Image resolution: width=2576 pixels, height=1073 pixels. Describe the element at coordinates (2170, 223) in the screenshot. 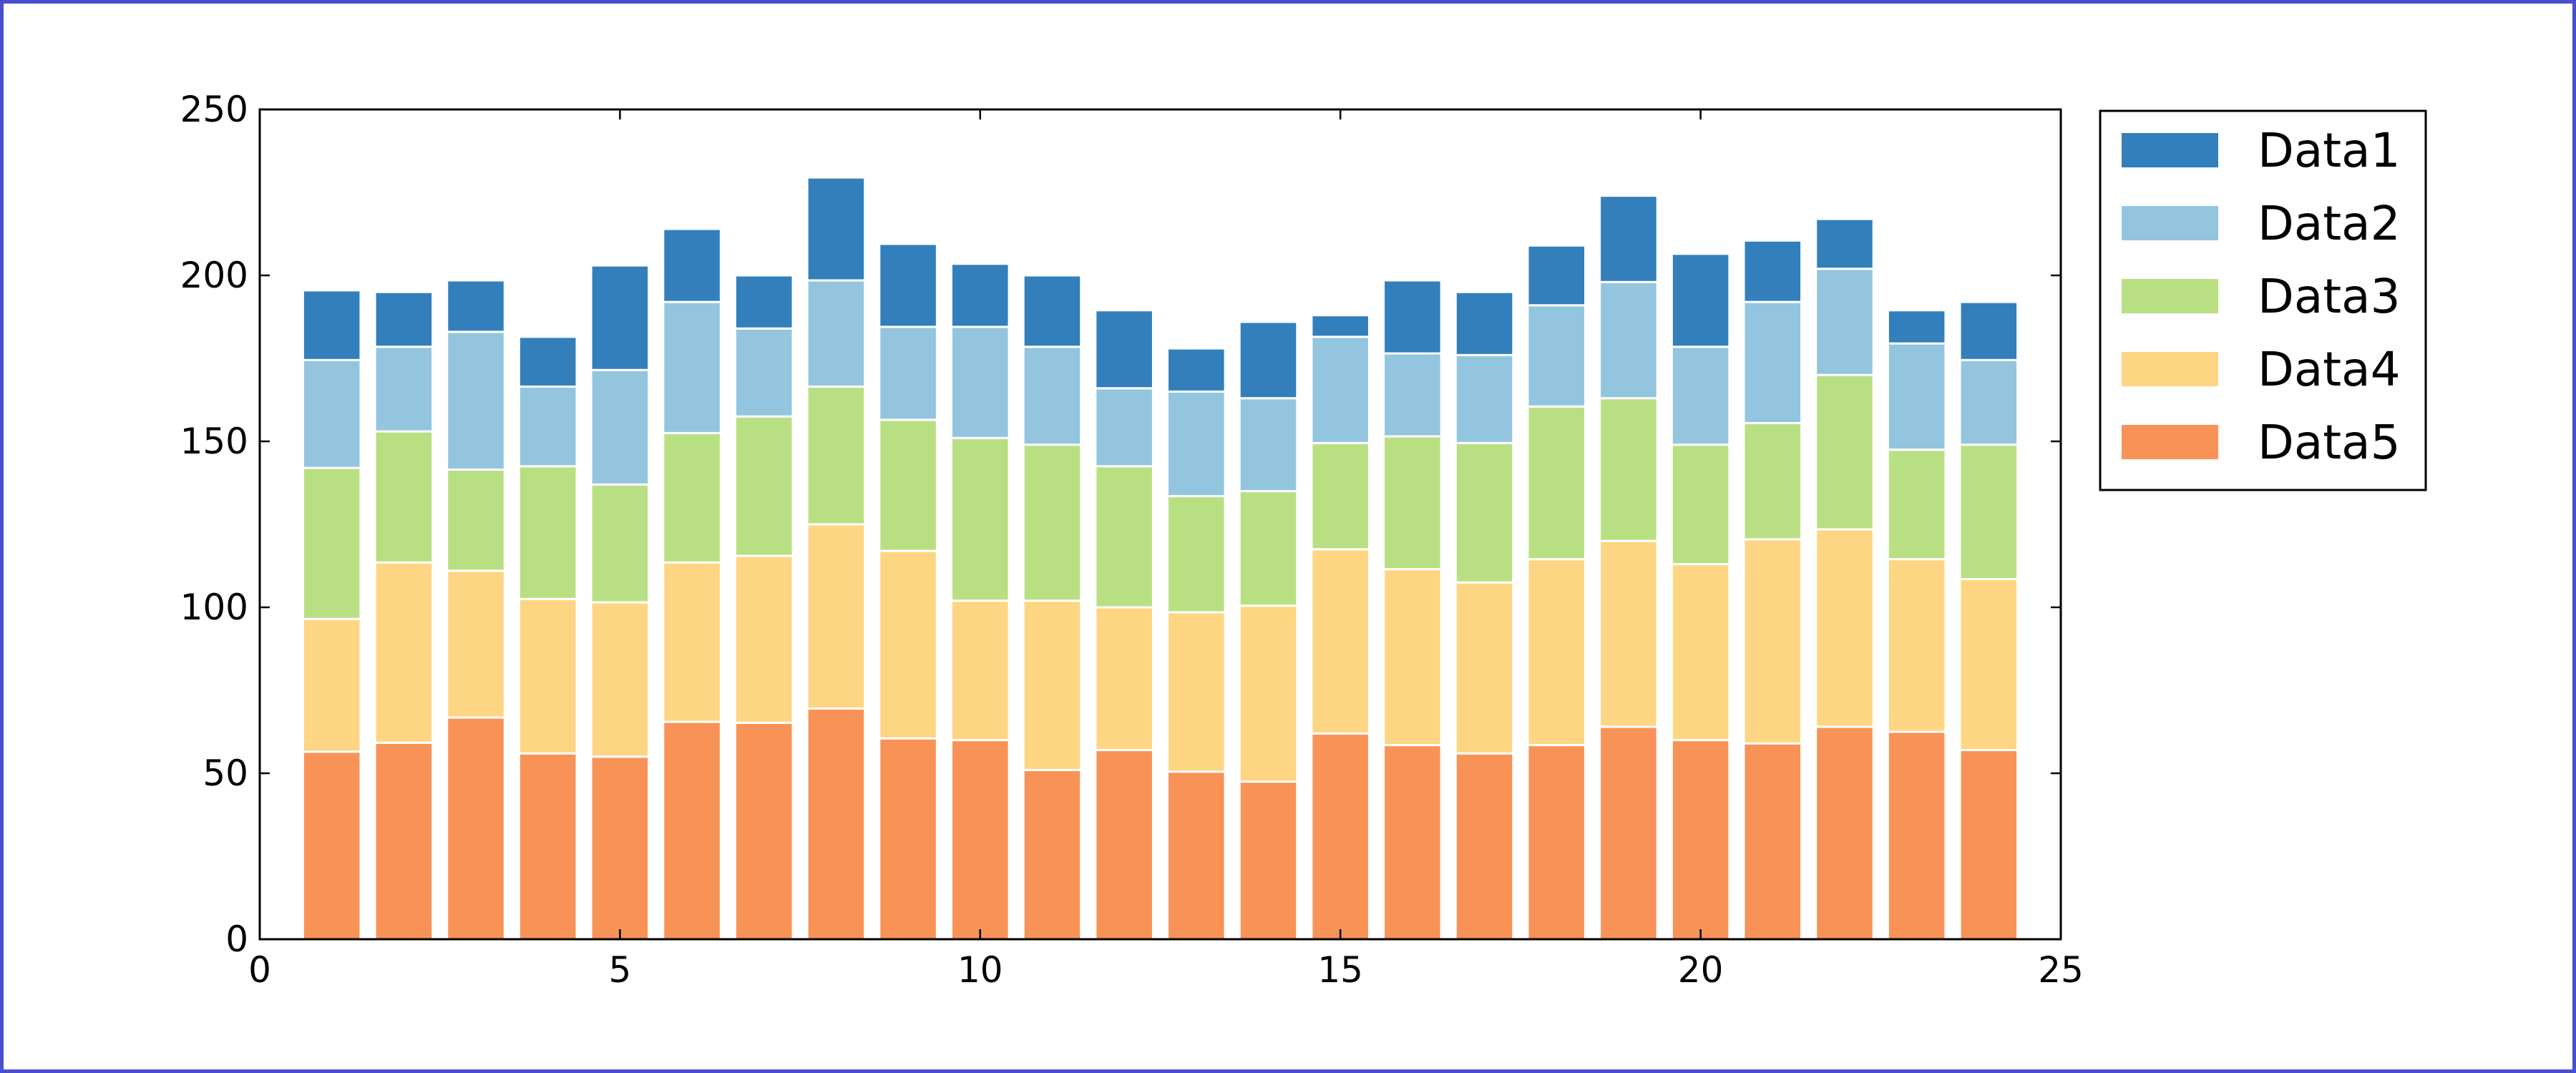

I see `legend-swatch-data2` at that location.